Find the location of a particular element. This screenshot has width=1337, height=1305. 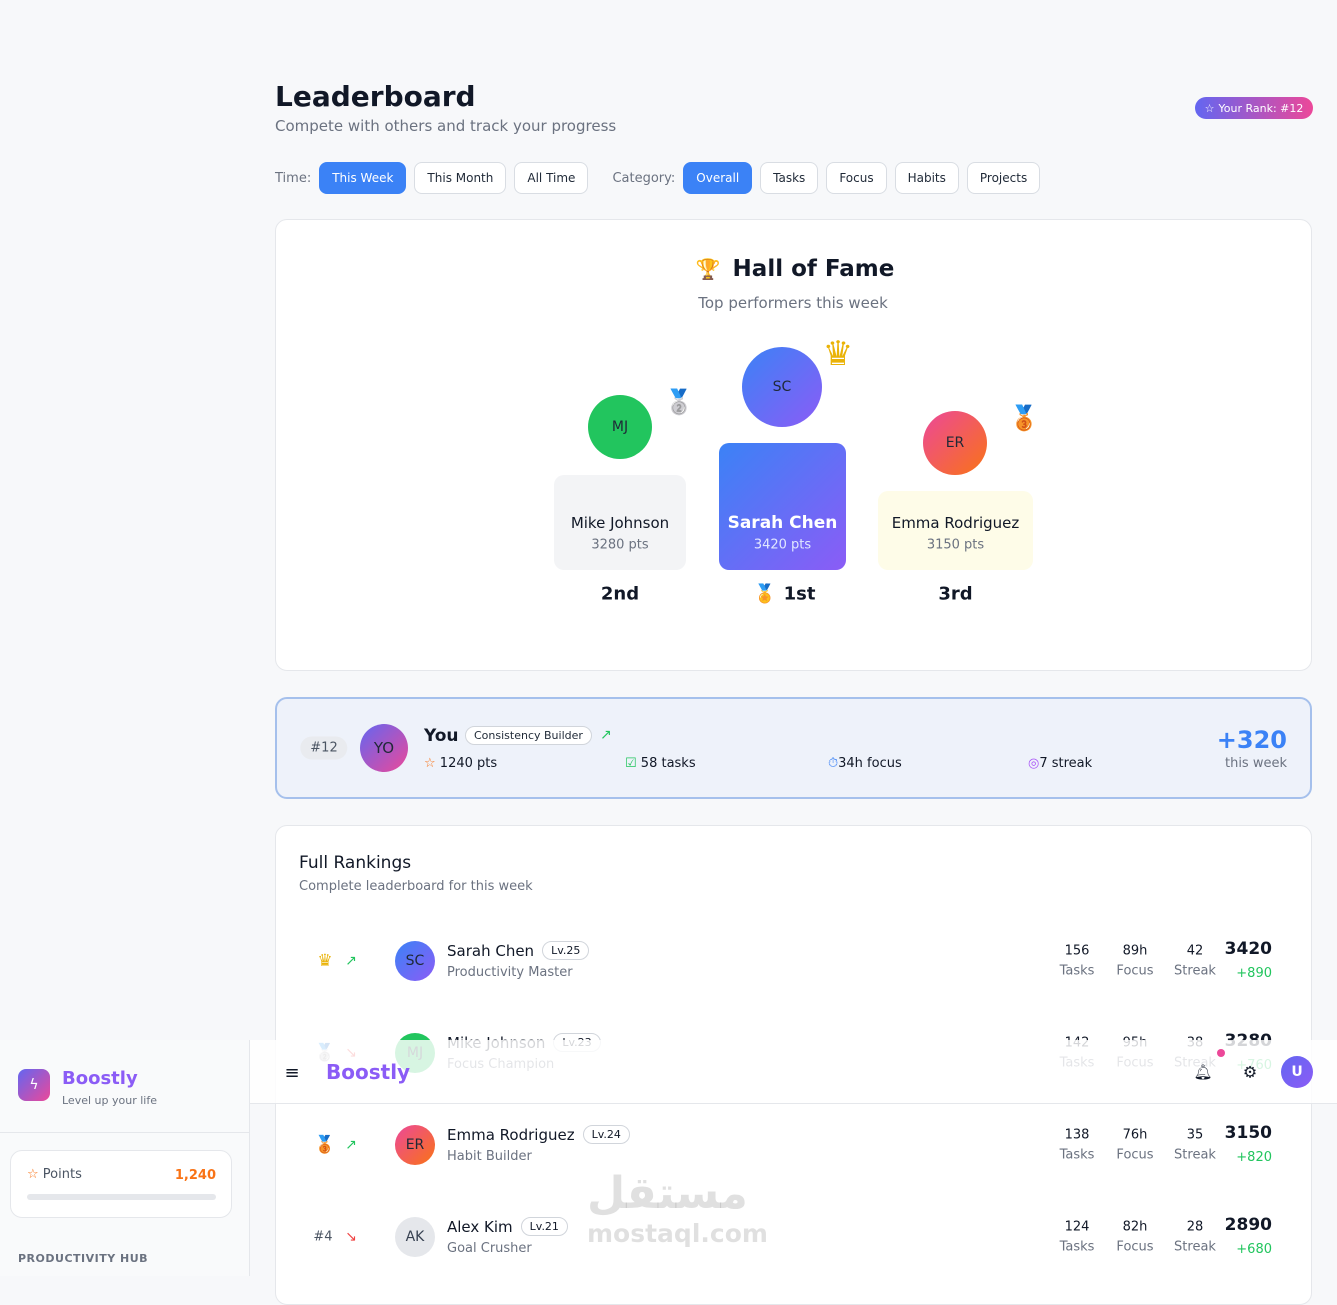

category-option: Overall is located at coordinates (718, 178).